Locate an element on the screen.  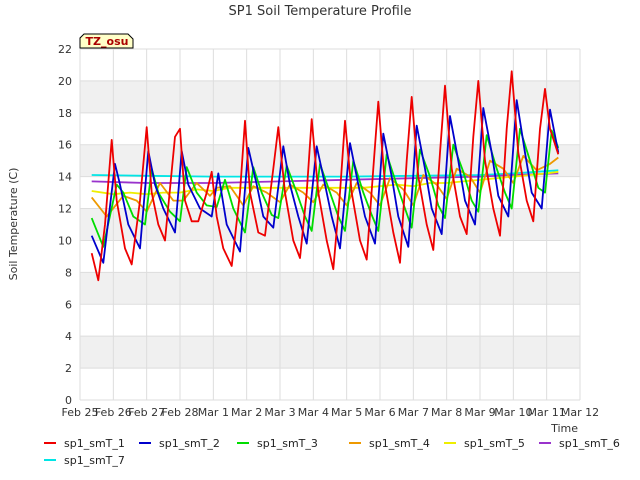
x-tick-label: Mar 5 is located at coordinates (346, 412).